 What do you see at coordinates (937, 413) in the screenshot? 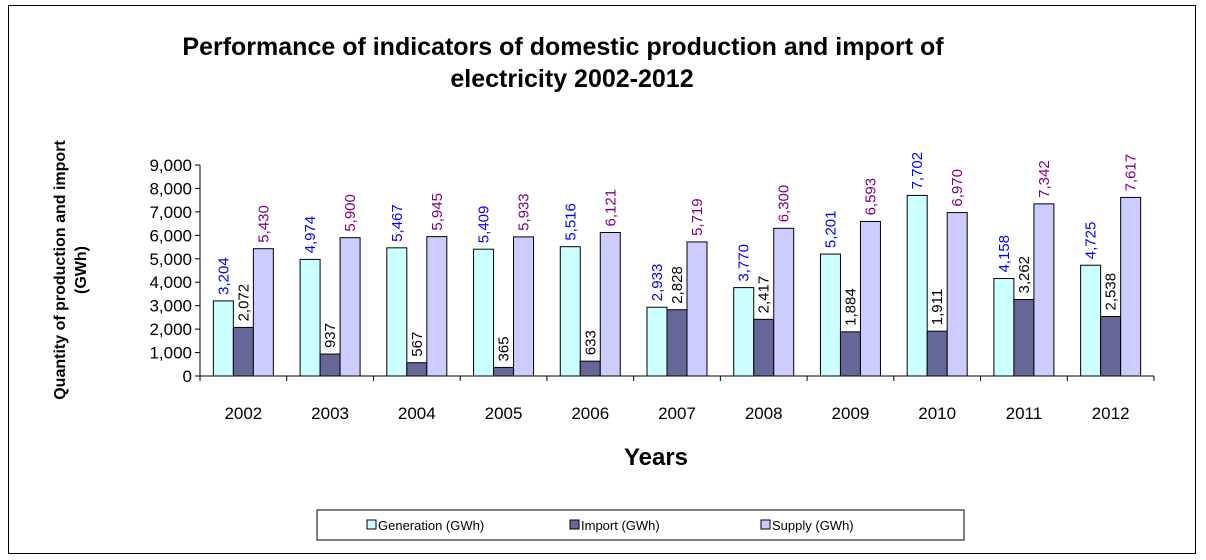
I see `x-tick-label: 2010` at bounding box center [937, 413].